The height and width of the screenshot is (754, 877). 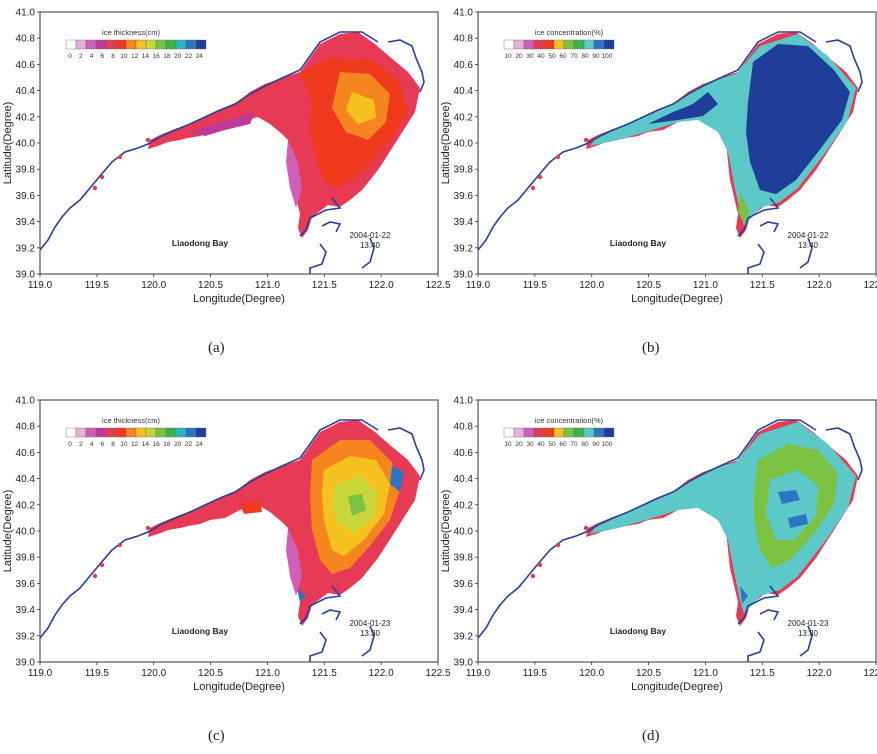 I want to click on legend-tick: 22, so click(x=189, y=444).